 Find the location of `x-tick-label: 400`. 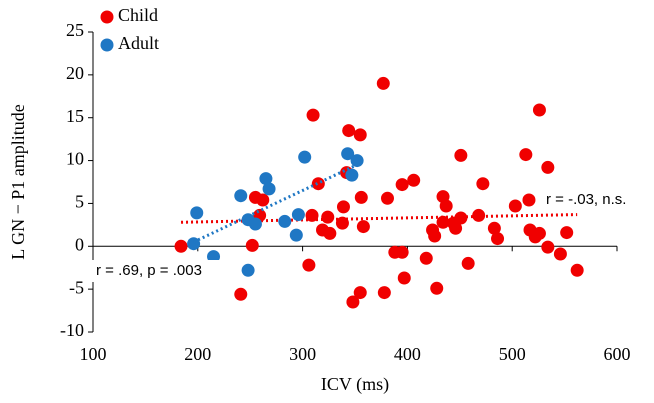

x-tick-label: 400 is located at coordinates (407, 354).